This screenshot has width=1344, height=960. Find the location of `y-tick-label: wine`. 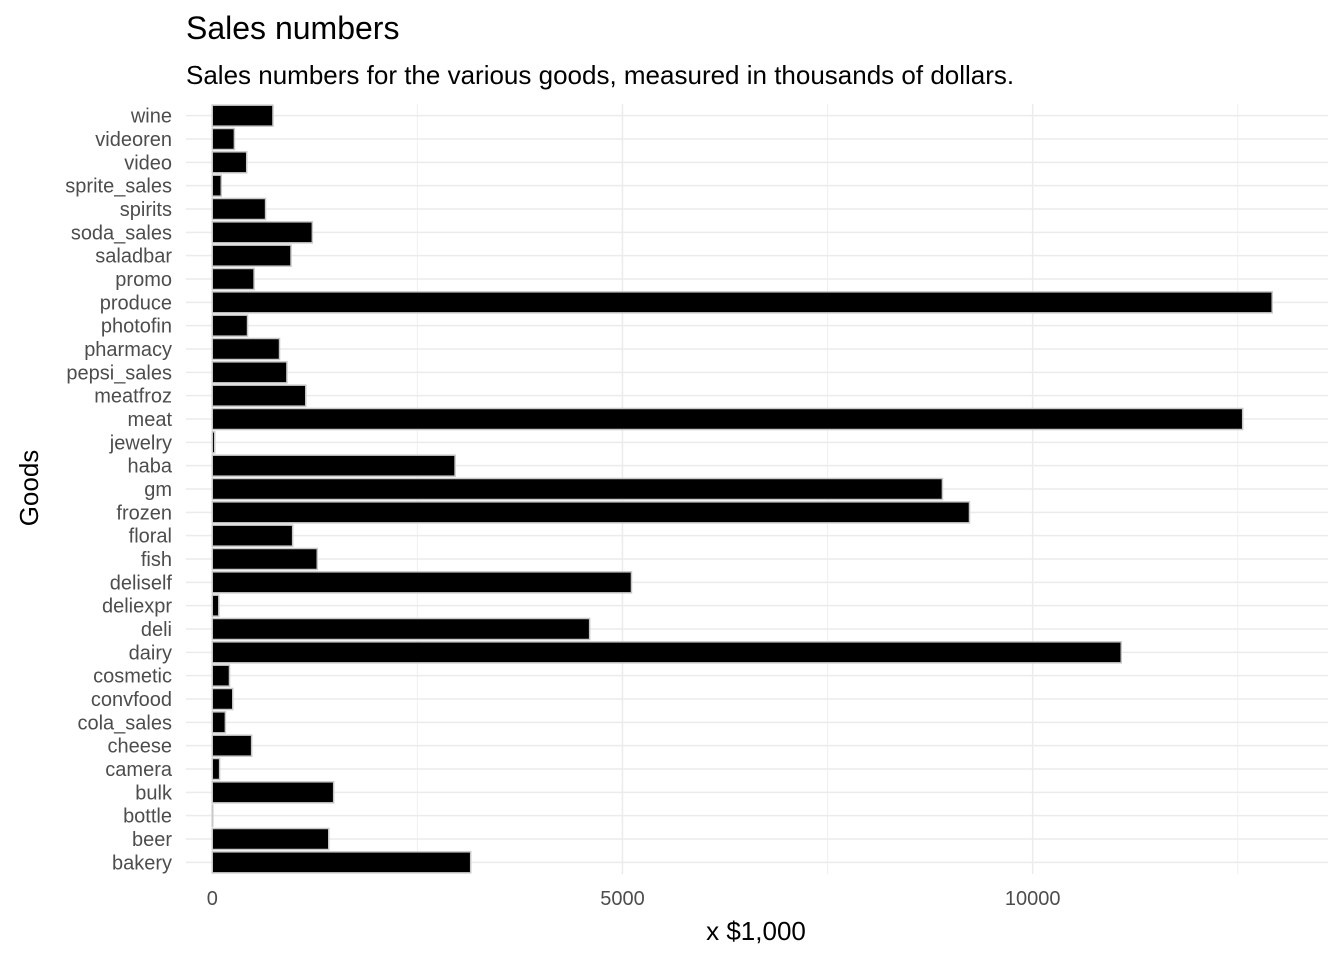

y-tick-label: wine is located at coordinates (151, 117).